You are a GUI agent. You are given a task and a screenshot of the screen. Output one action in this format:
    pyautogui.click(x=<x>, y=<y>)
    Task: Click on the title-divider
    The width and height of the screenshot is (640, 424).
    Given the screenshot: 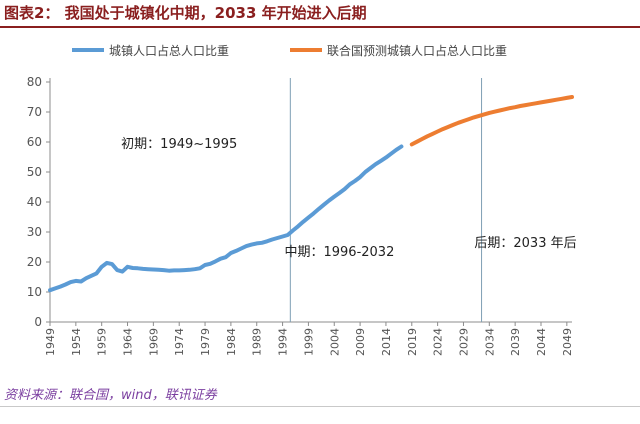 What is the action you would take?
    pyautogui.click(x=320, y=27)
    